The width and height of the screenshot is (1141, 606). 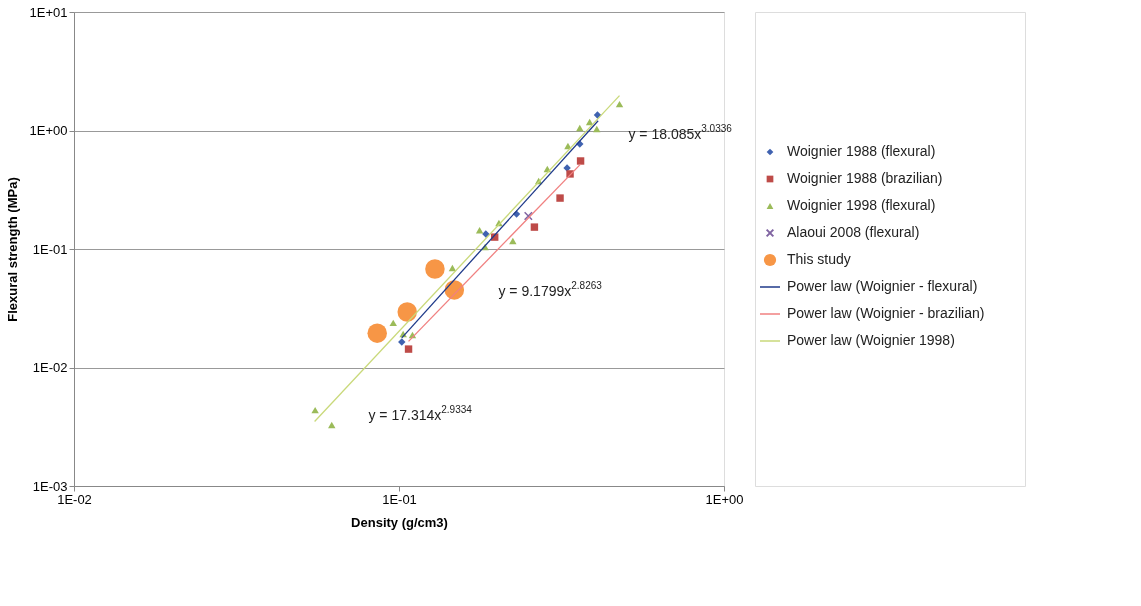 I want to click on legend-label: Woignier 1988 (brazilian), so click(x=865, y=178).